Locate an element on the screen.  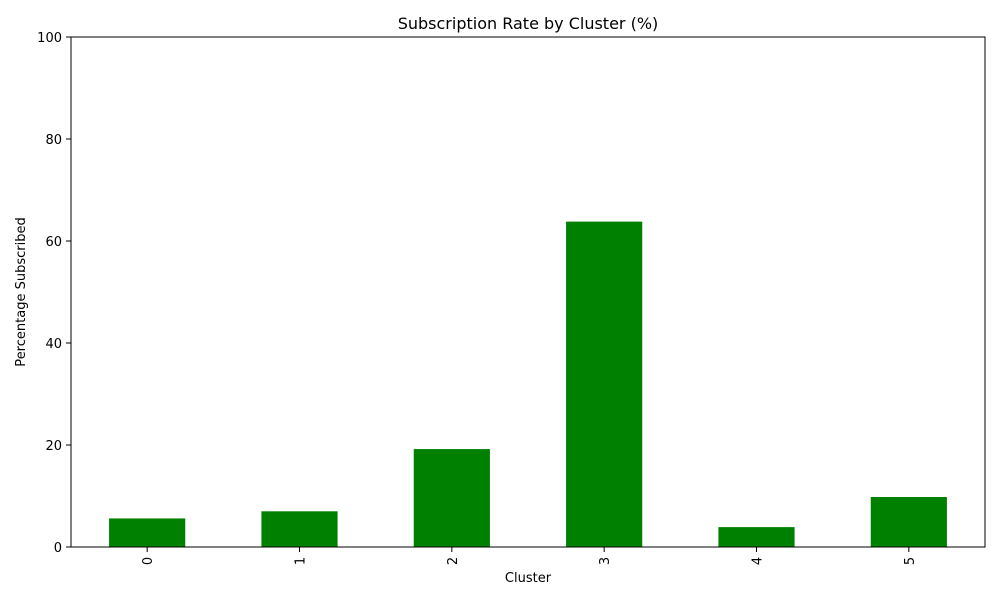
chart-title: Subscription Rate by Cluster (%) is located at coordinates (528, 23).